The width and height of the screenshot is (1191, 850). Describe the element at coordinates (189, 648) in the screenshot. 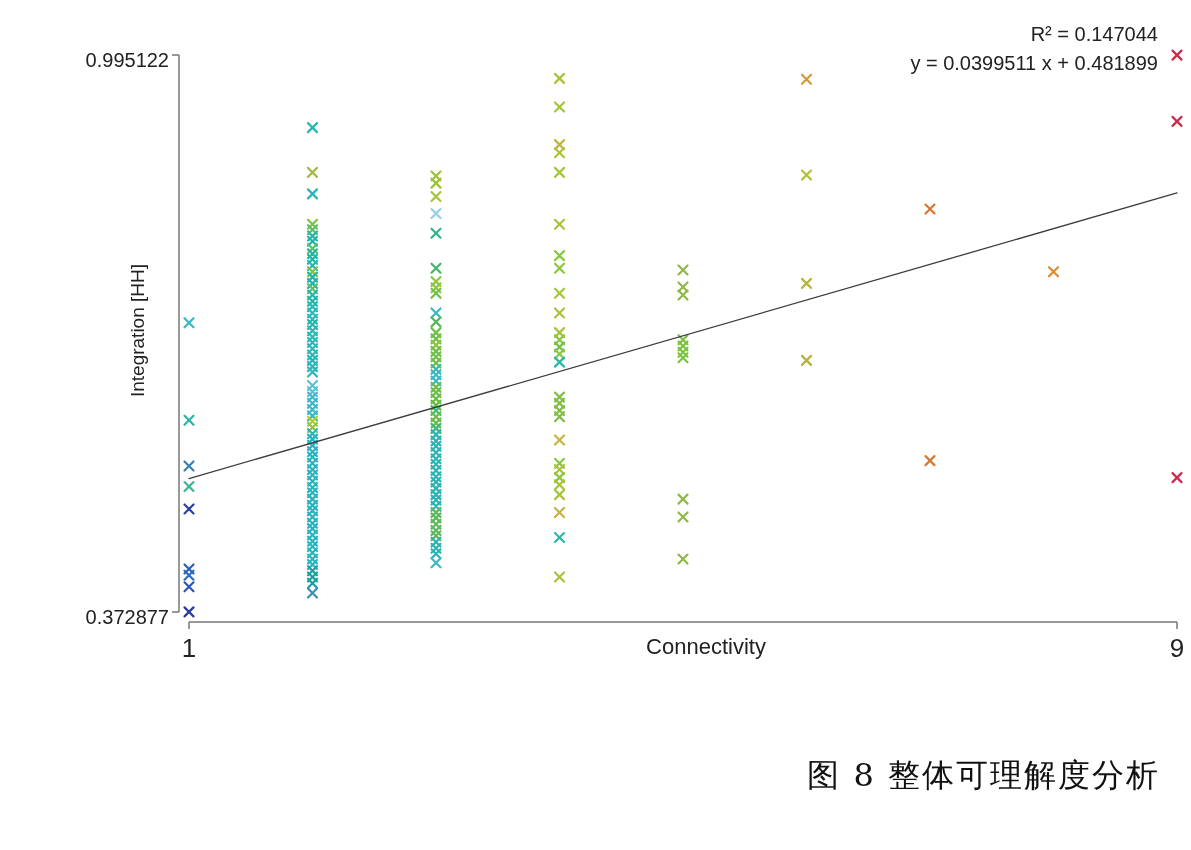

I see `x-tick-label: 1` at that location.